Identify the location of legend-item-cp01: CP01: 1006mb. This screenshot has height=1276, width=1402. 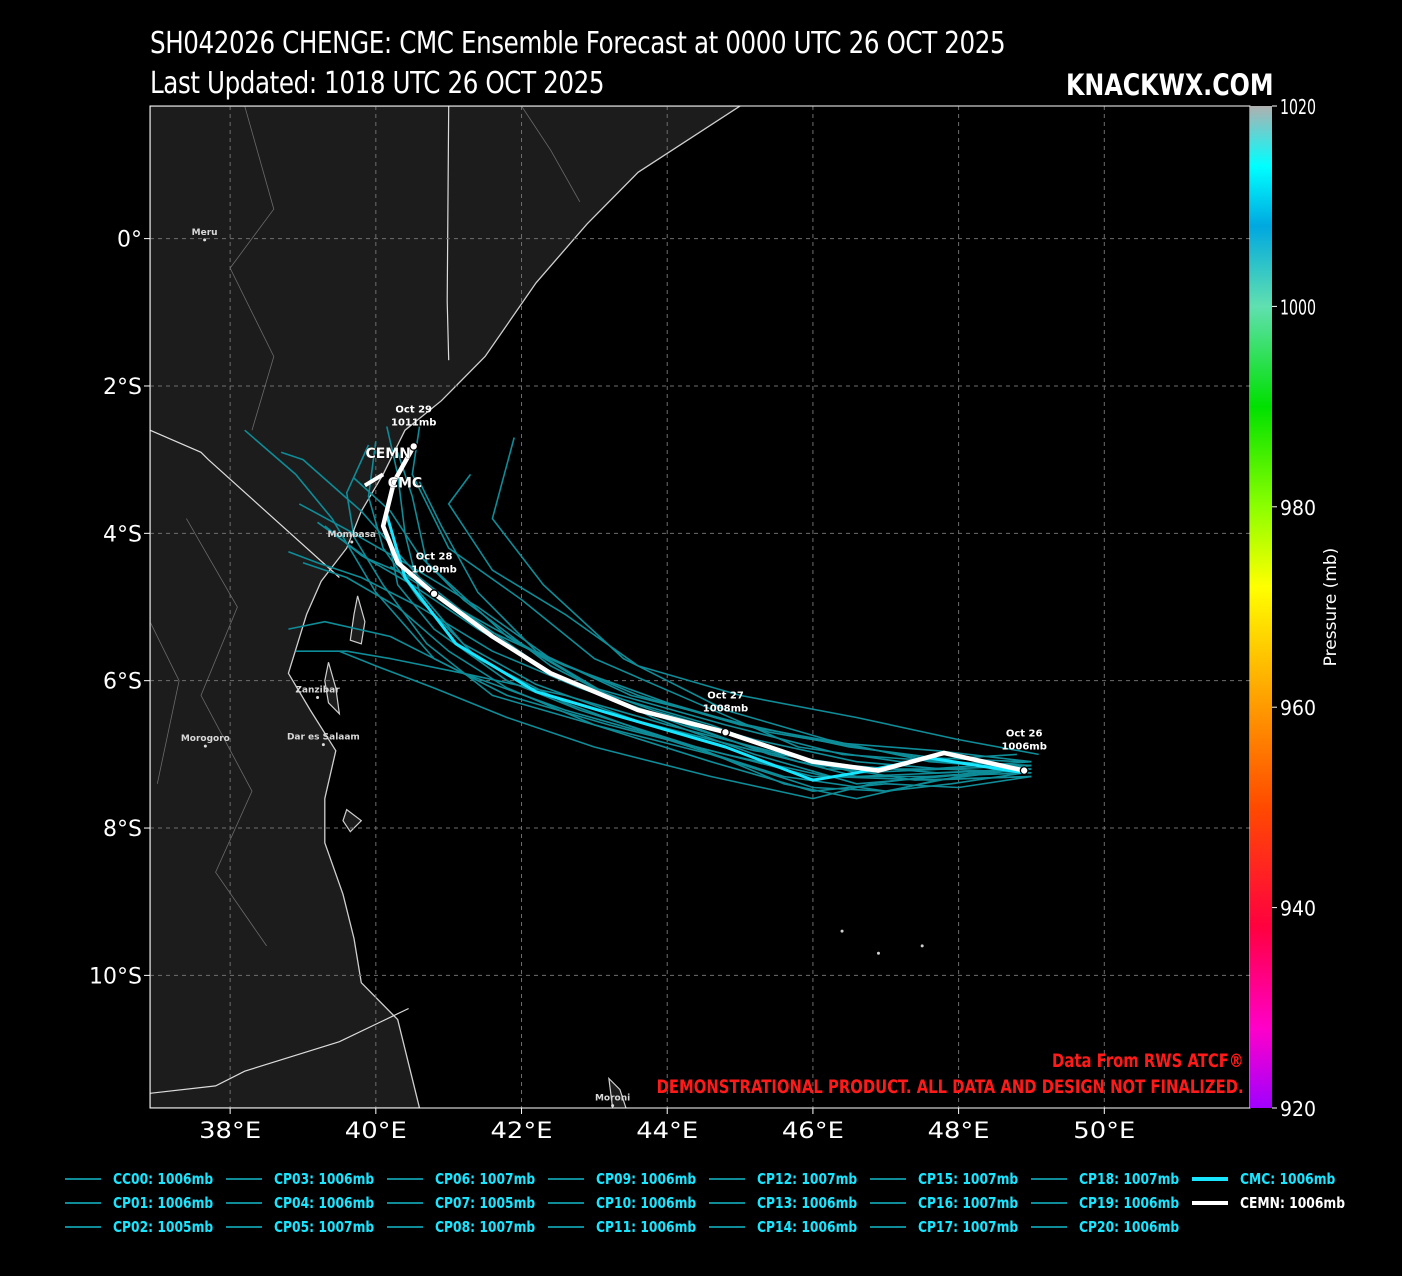
(150, 1203).